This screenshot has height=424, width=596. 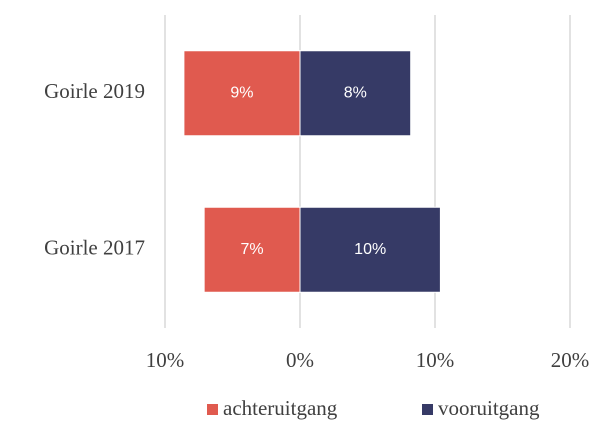 I want to click on legend-label: vooruitgang, so click(x=489, y=408).